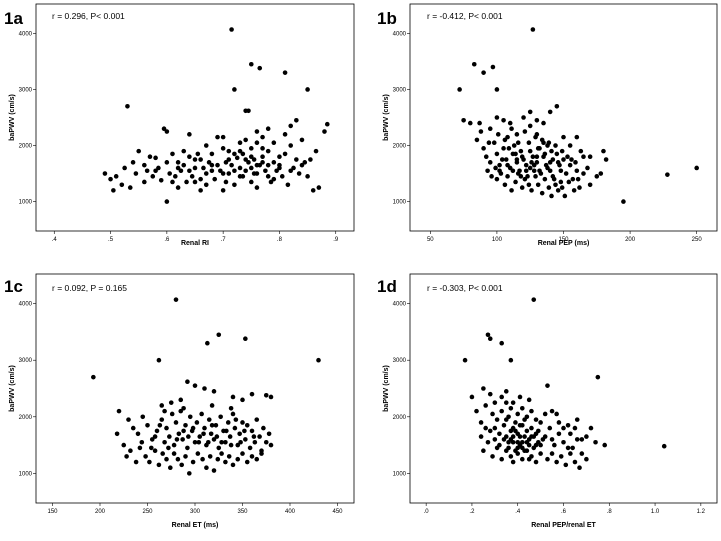 This screenshot has height=541, width=721. Describe the element at coordinates (430, 240) in the screenshot. I see `x-tick-label: 50` at that location.